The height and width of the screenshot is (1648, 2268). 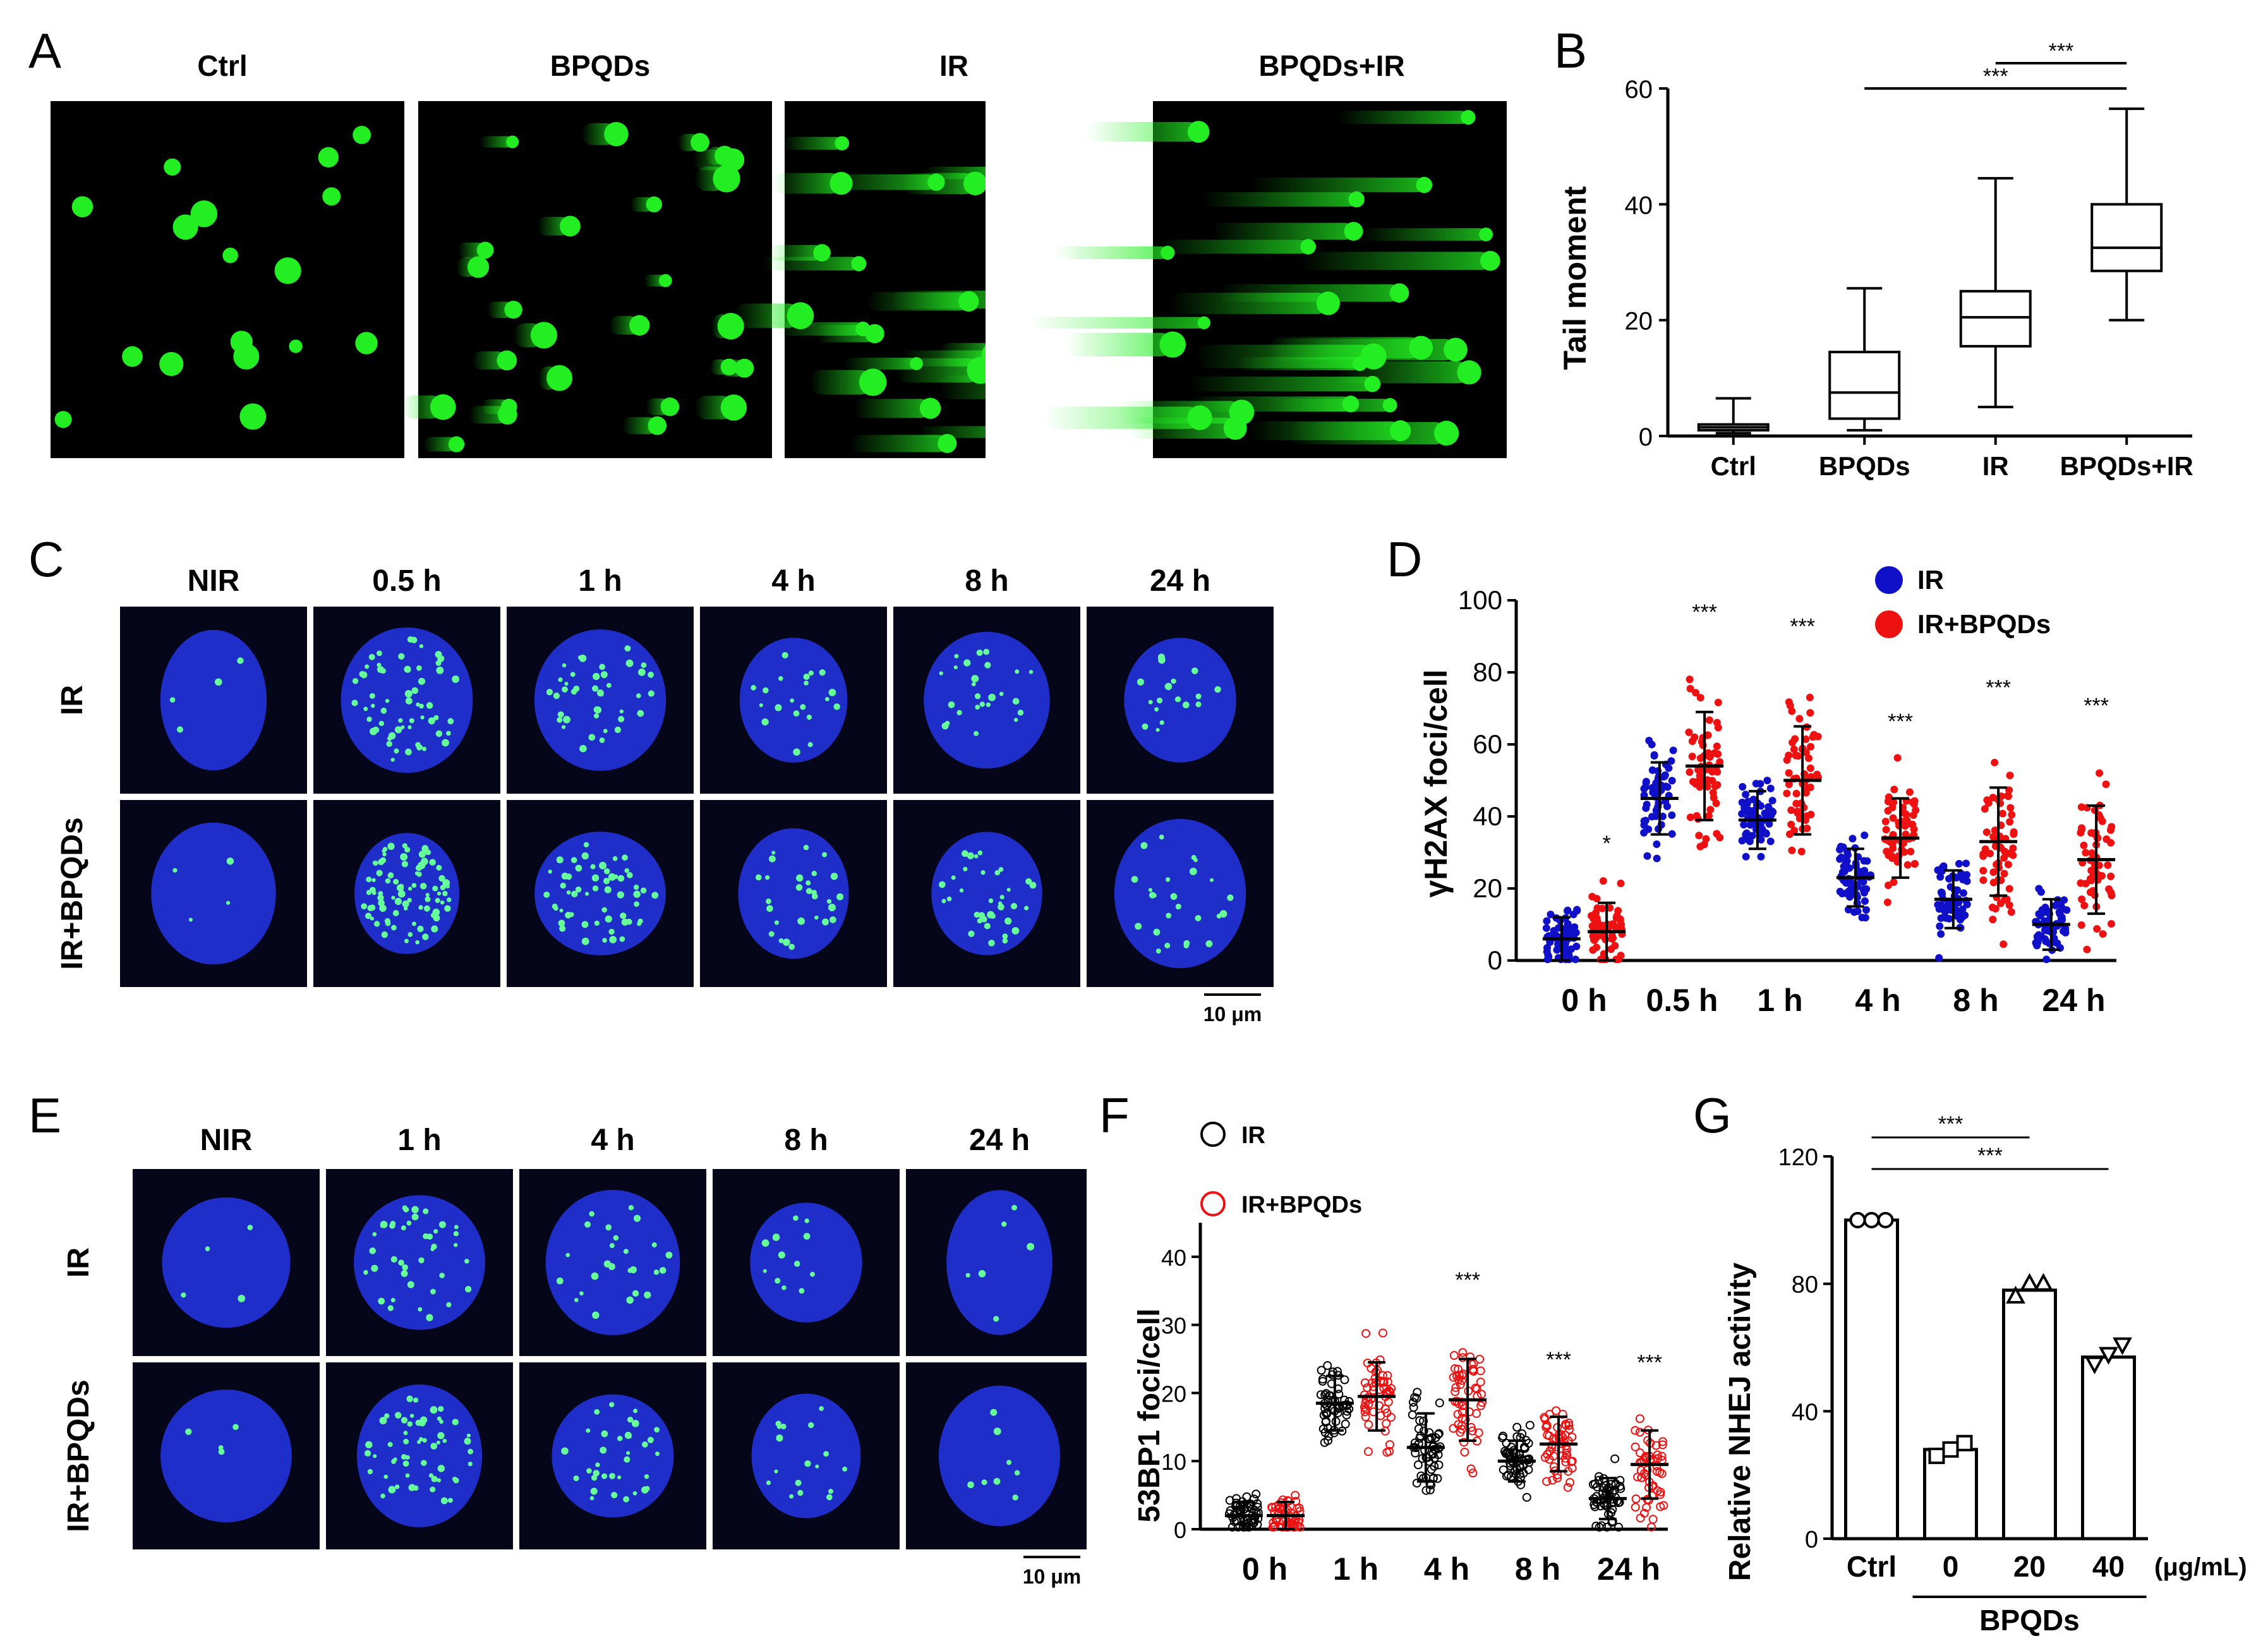 I want to click on scale-bar-label: 10 μm, so click(x=1232, y=1014).